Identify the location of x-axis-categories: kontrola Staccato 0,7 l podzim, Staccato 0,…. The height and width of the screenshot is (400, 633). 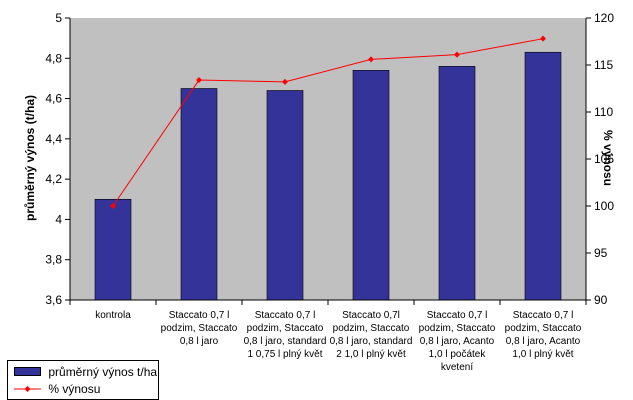
(338, 341).